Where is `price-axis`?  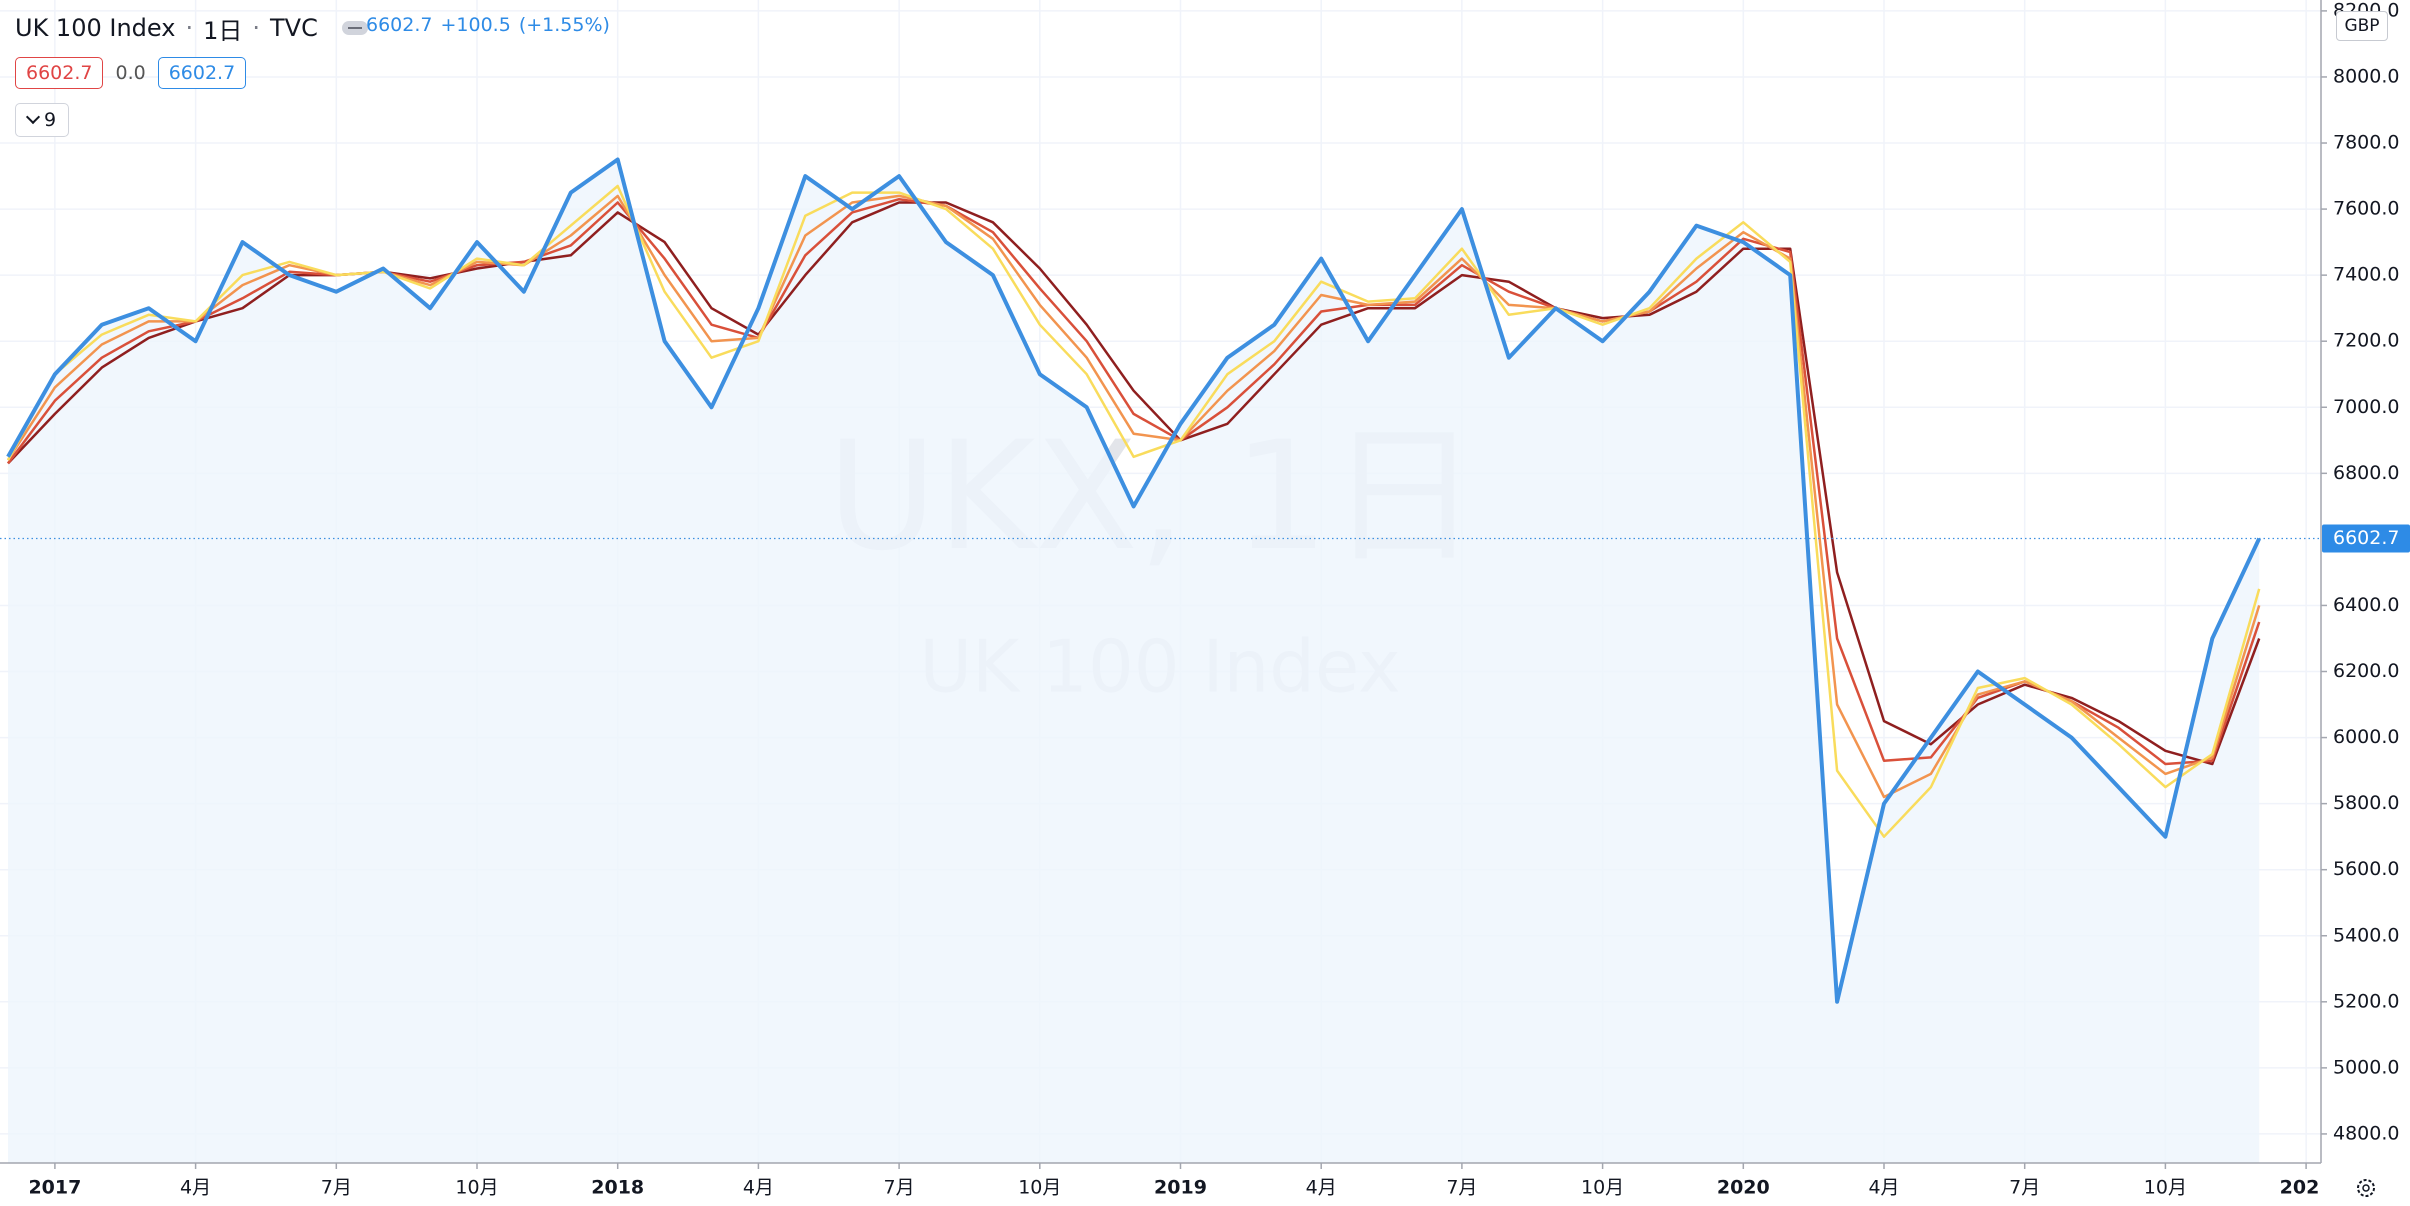
price-axis is located at coordinates (2365, 603).